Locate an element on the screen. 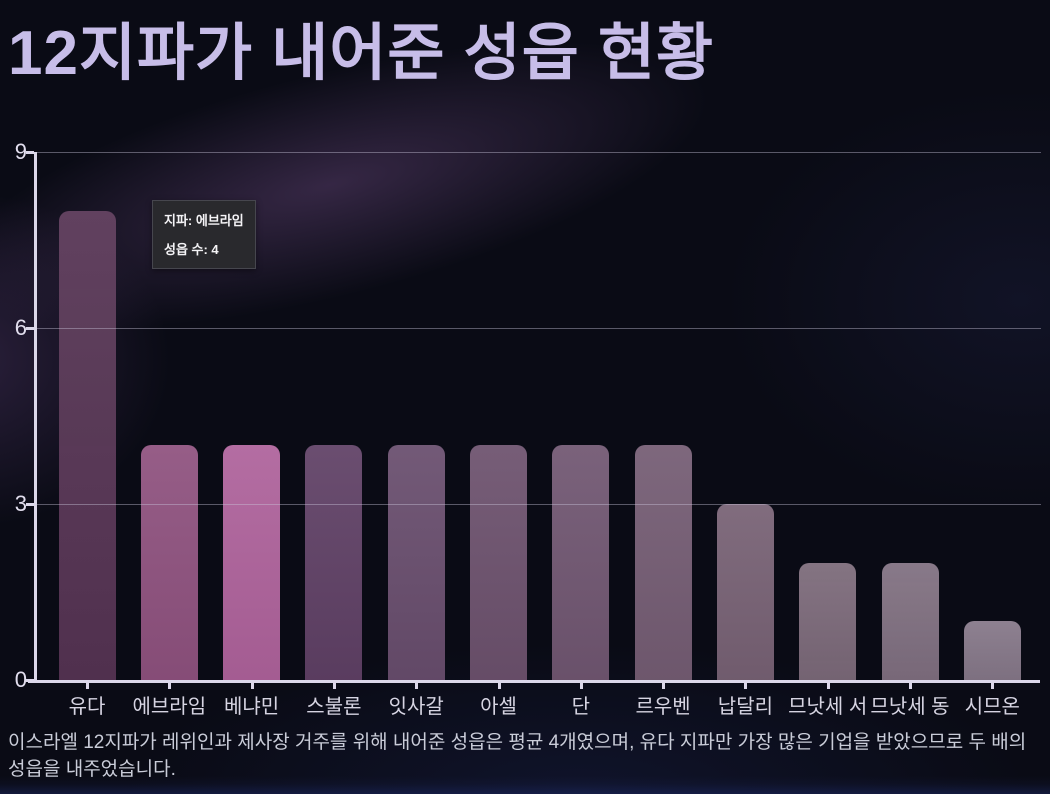 The width and height of the screenshot is (1050, 794). y-axis-line is located at coordinates (35, 417).